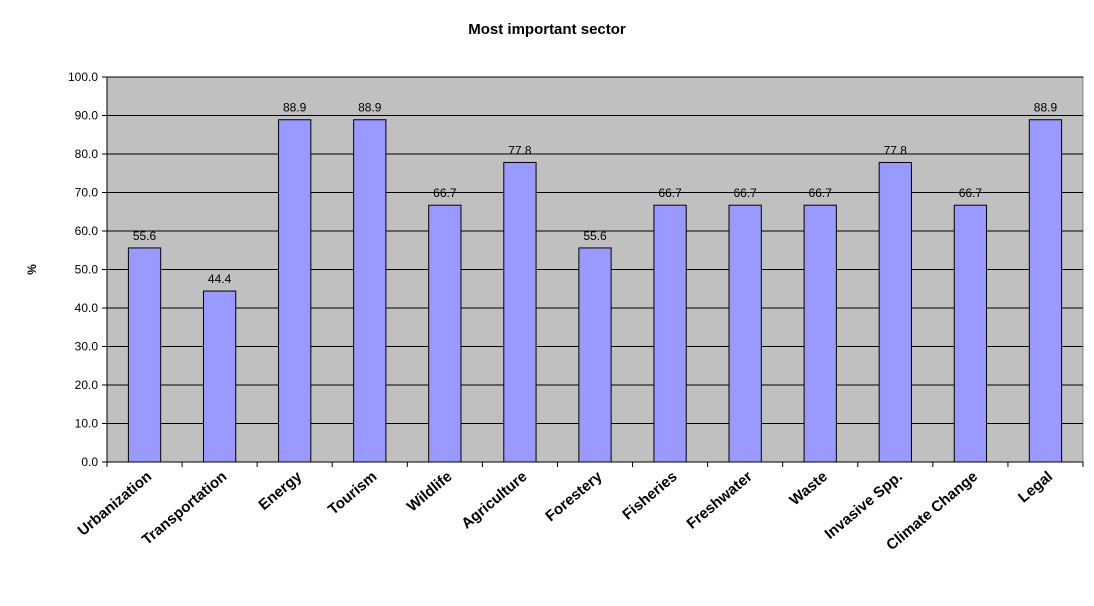  What do you see at coordinates (745, 333) in the screenshot?
I see `bar-freshwater` at bounding box center [745, 333].